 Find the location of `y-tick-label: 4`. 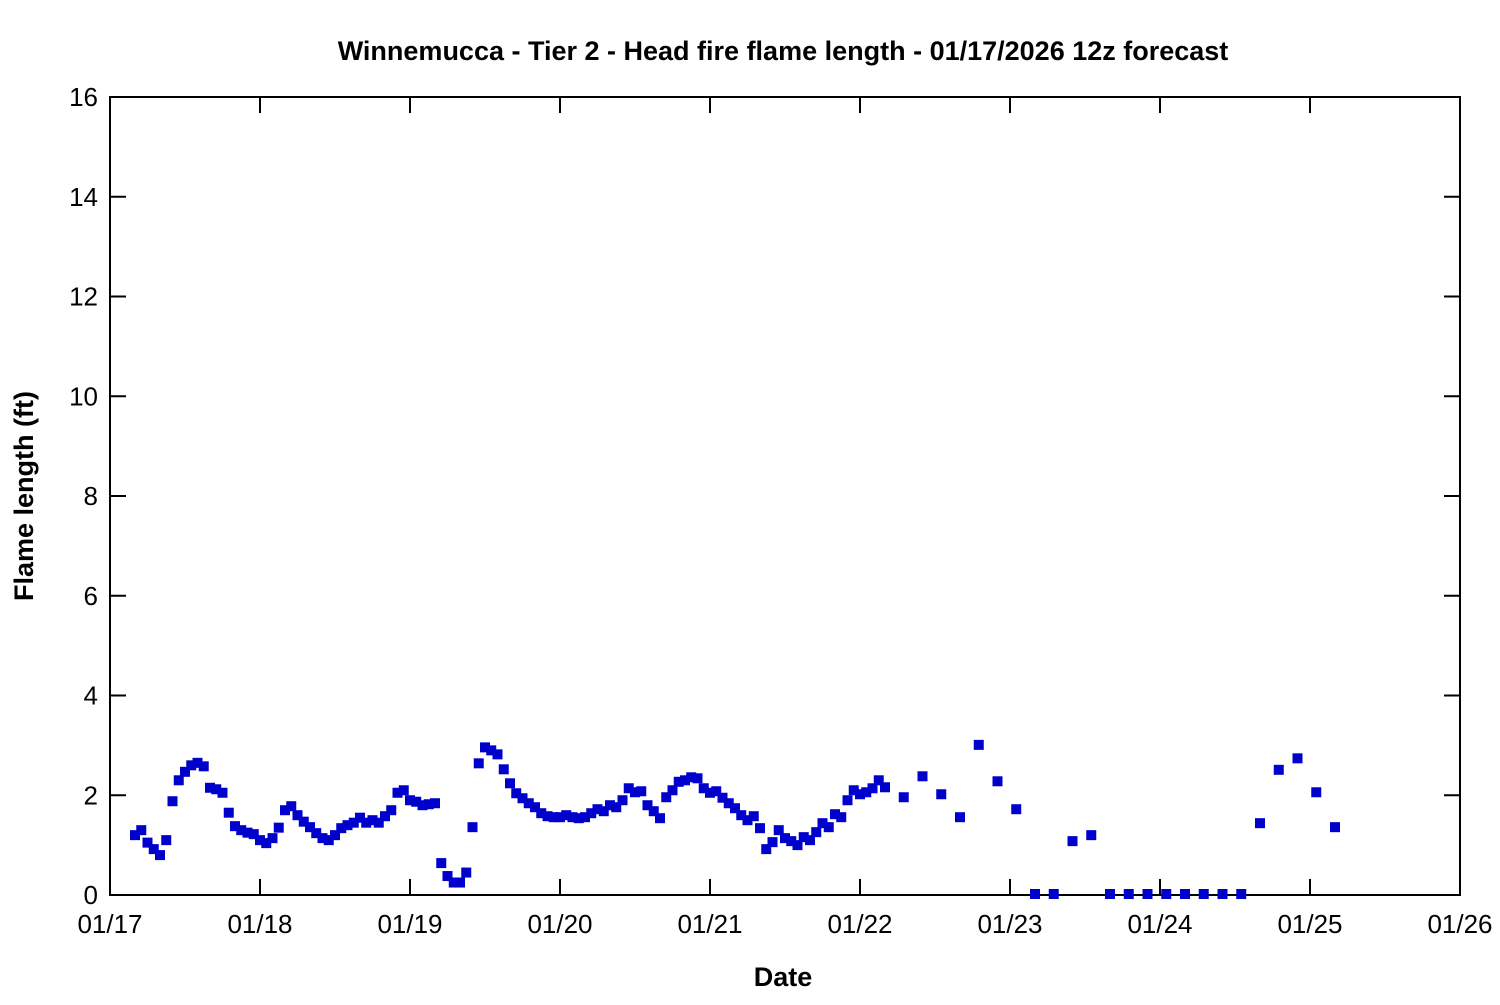

y-tick-label: 4 is located at coordinates (91, 696).